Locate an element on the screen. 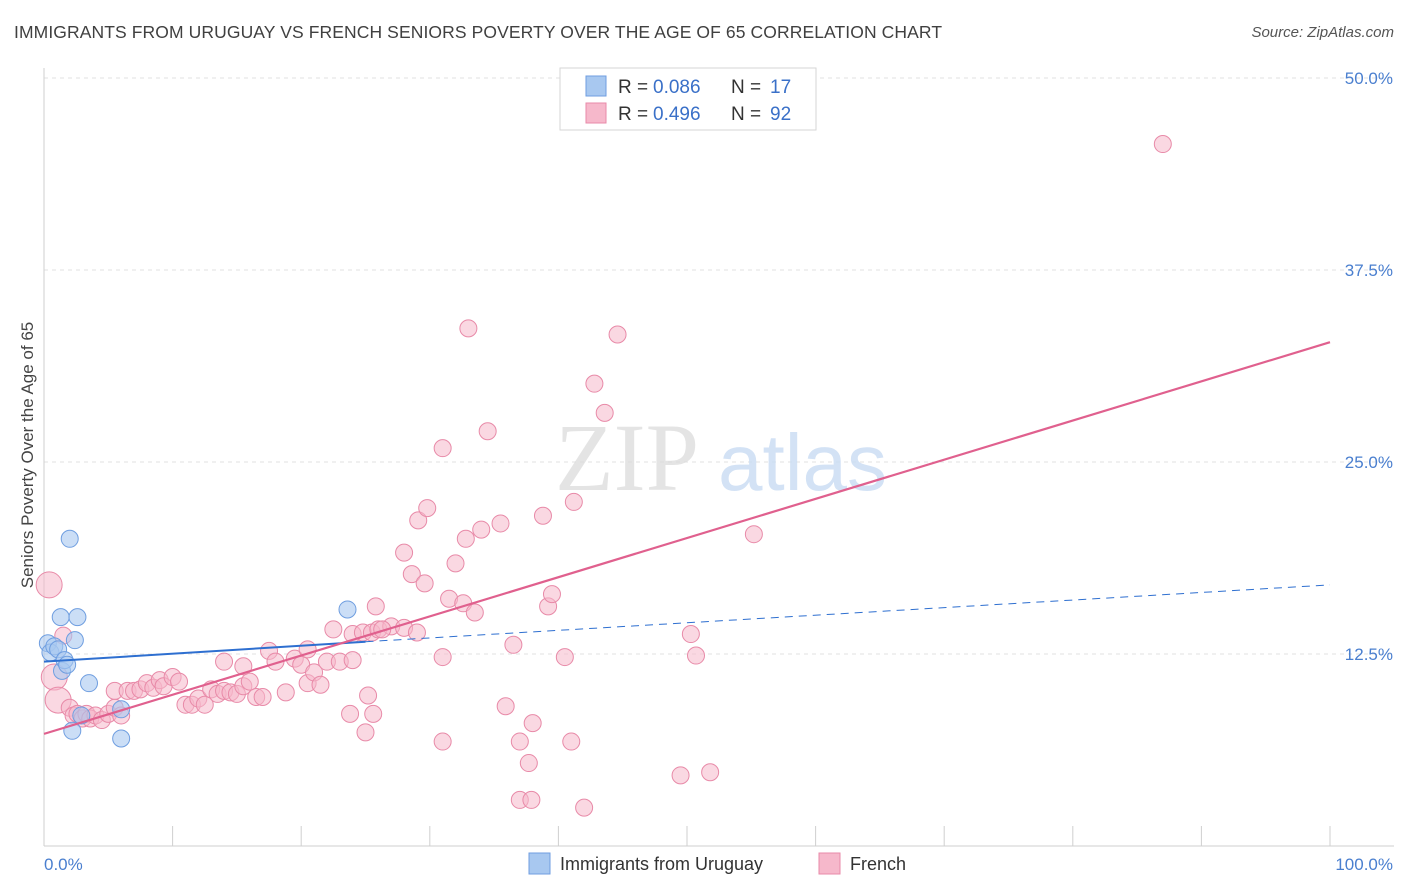  bottom-legend-label-uruguay: Immigrants from Uruguay is located at coordinates (661, 864).